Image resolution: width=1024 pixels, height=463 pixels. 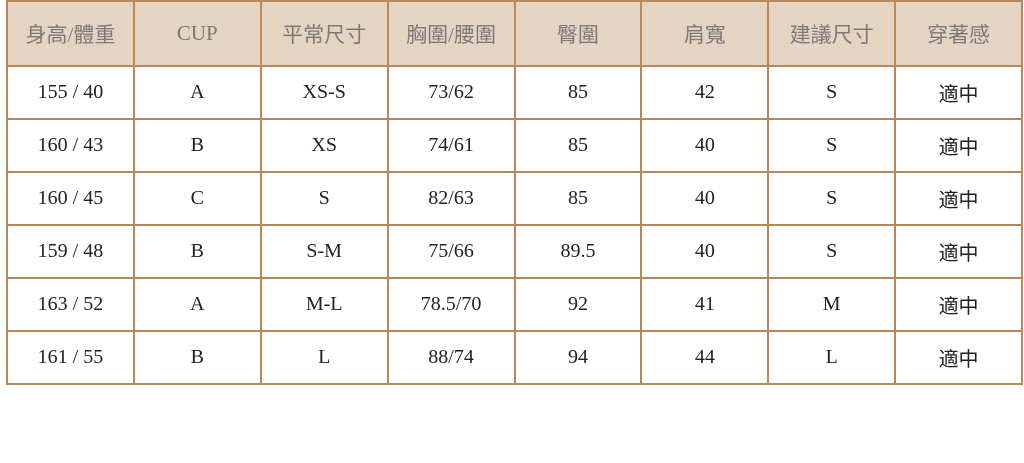 What do you see at coordinates (70, 251) in the screenshot?
I see `table-cell: 159 / 48` at bounding box center [70, 251].